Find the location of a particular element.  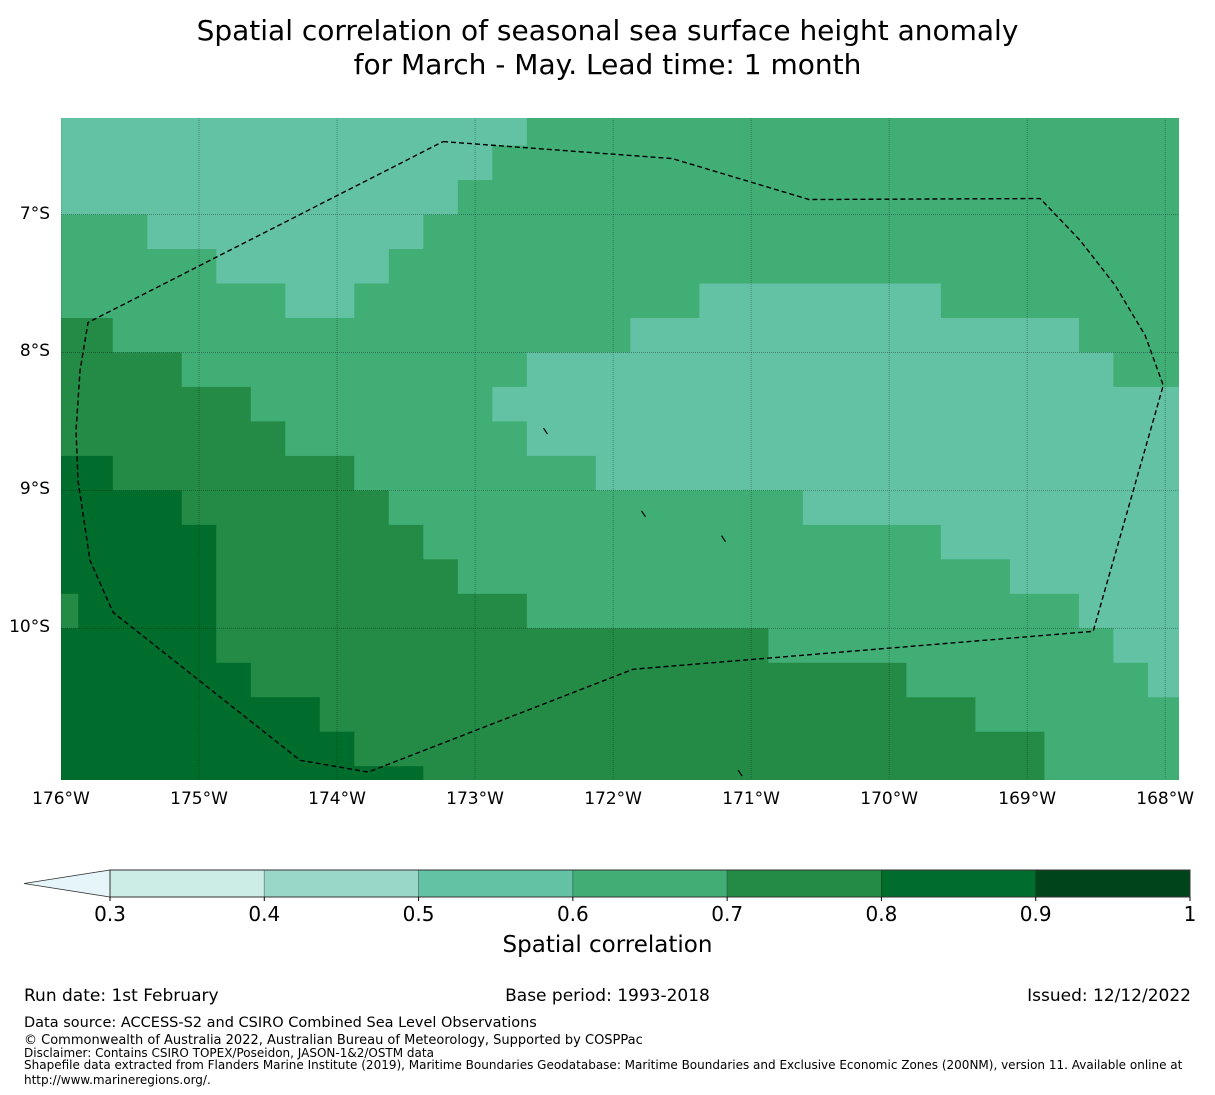

colorbar-extend-triangle is located at coordinates (67, 883).